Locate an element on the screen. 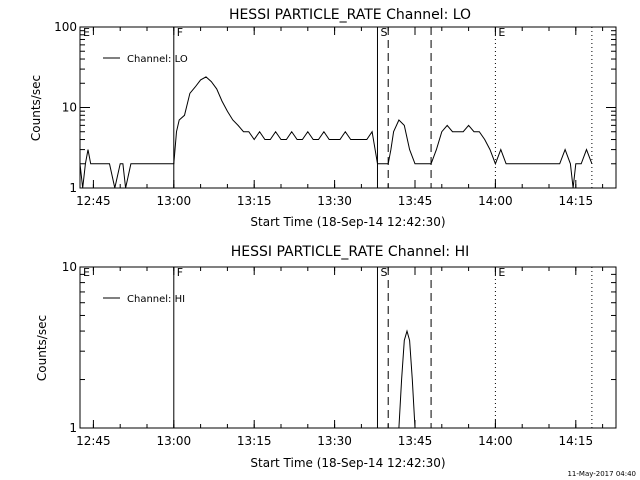 The width and height of the screenshot is (640, 480). legend-label: Channel: HI is located at coordinates (156, 299).